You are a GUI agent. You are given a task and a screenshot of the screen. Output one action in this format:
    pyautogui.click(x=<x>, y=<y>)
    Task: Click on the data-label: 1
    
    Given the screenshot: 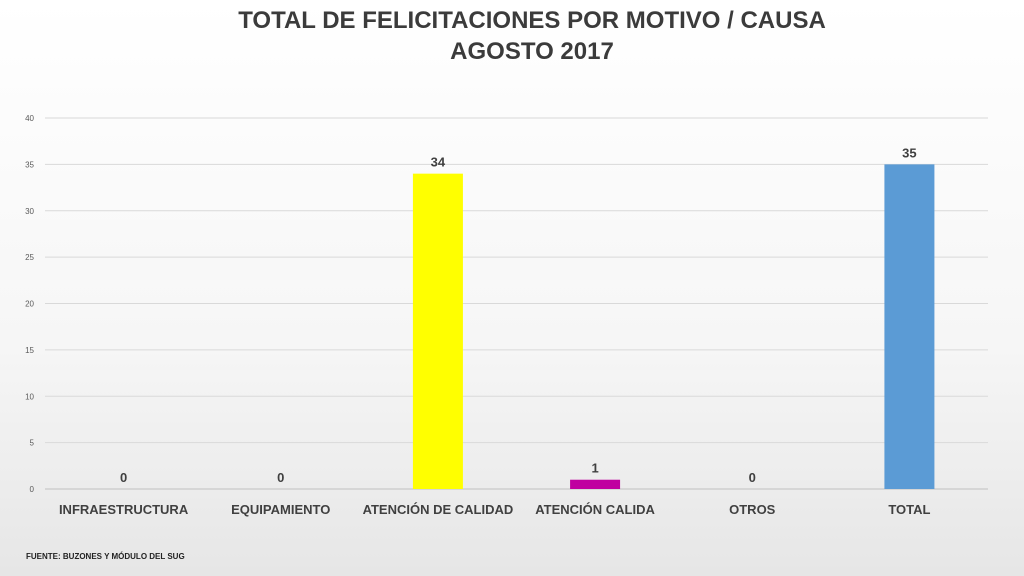 What is the action you would take?
    pyautogui.click(x=594, y=468)
    